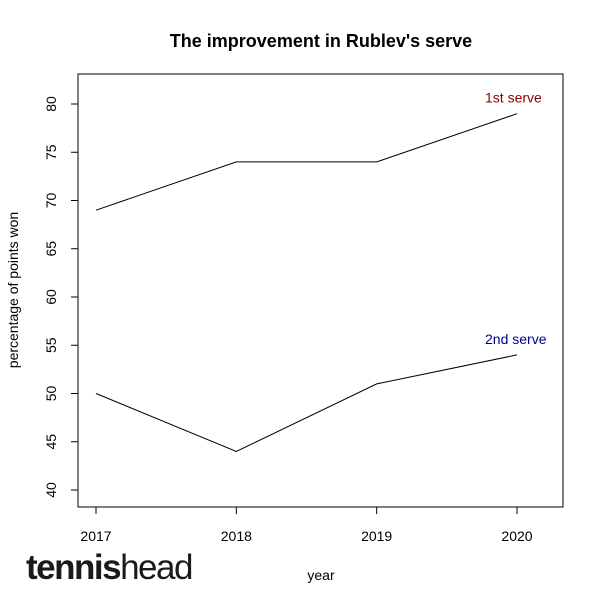 This screenshot has width=604, height=604. What do you see at coordinates (156, 567) in the screenshot?
I see `logo-text-regular: head` at bounding box center [156, 567].